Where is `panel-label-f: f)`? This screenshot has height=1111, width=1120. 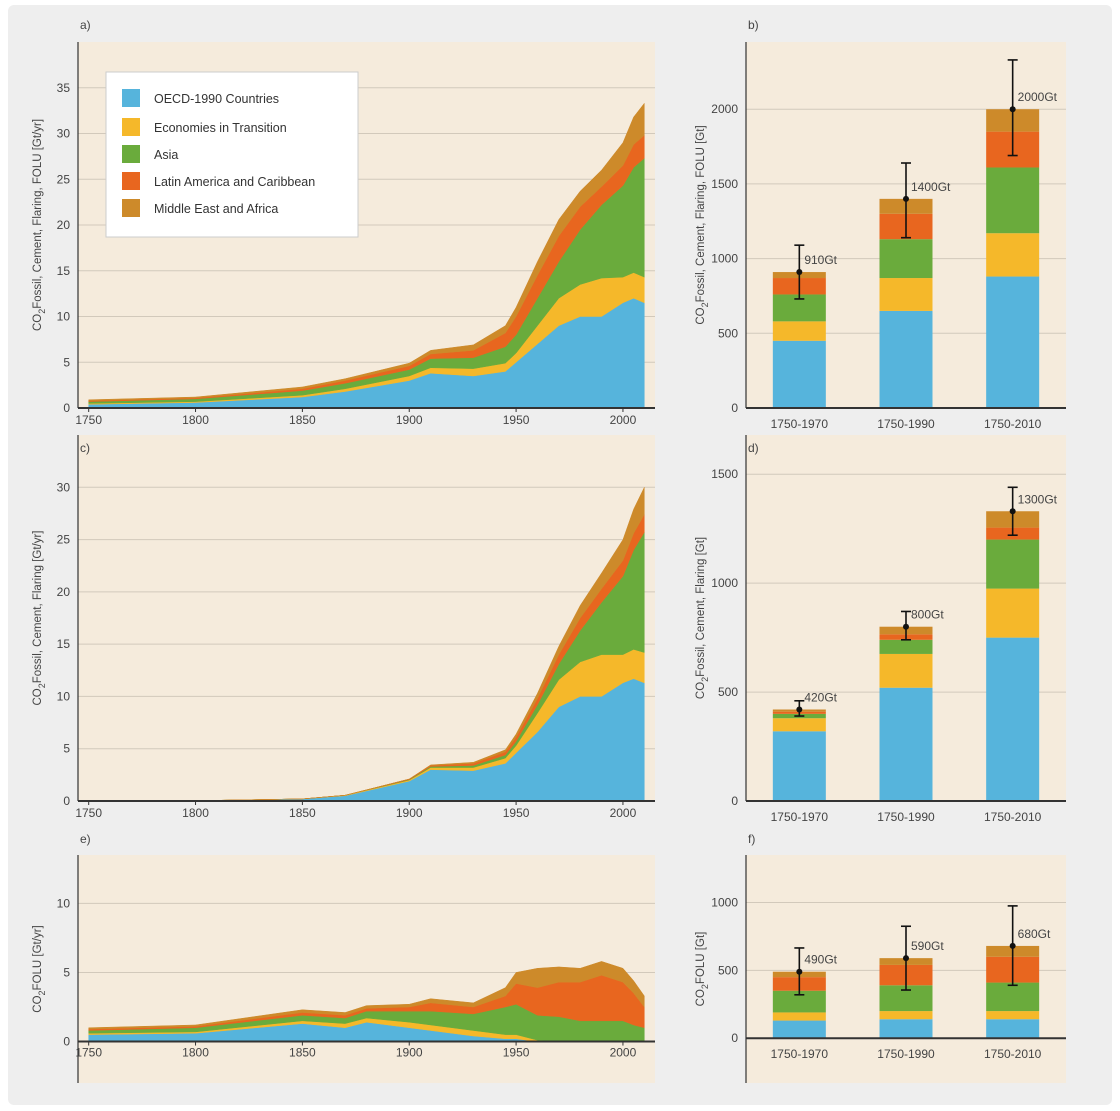 panel-label-f: f) is located at coordinates (751, 839).